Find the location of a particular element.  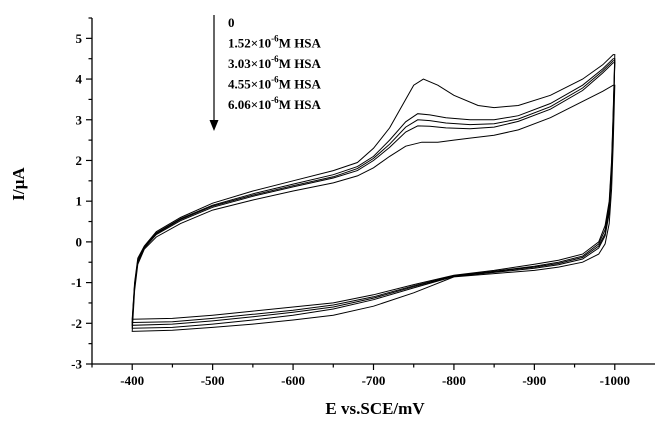

y-tick-label: 5 is located at coordinates (79, 38).